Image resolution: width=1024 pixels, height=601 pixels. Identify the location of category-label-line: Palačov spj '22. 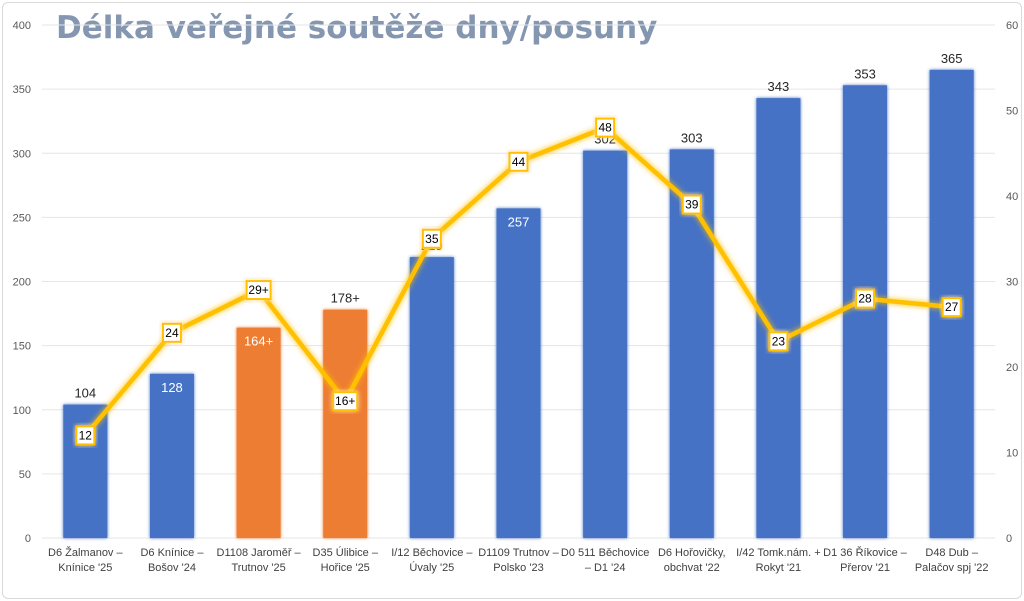
(952, 568).